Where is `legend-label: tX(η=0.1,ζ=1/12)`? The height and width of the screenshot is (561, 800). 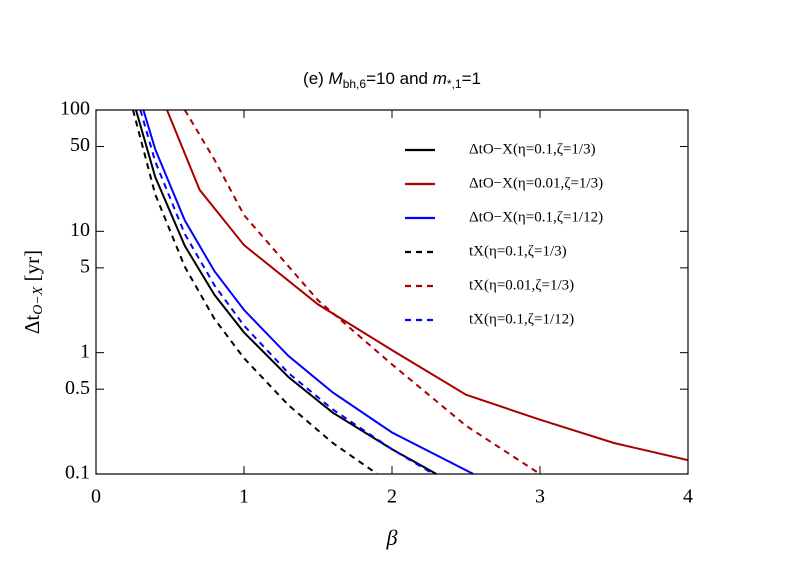
legend-label: tX(η=0.1,ζ=1/12) is located at coordinates (521, 319).